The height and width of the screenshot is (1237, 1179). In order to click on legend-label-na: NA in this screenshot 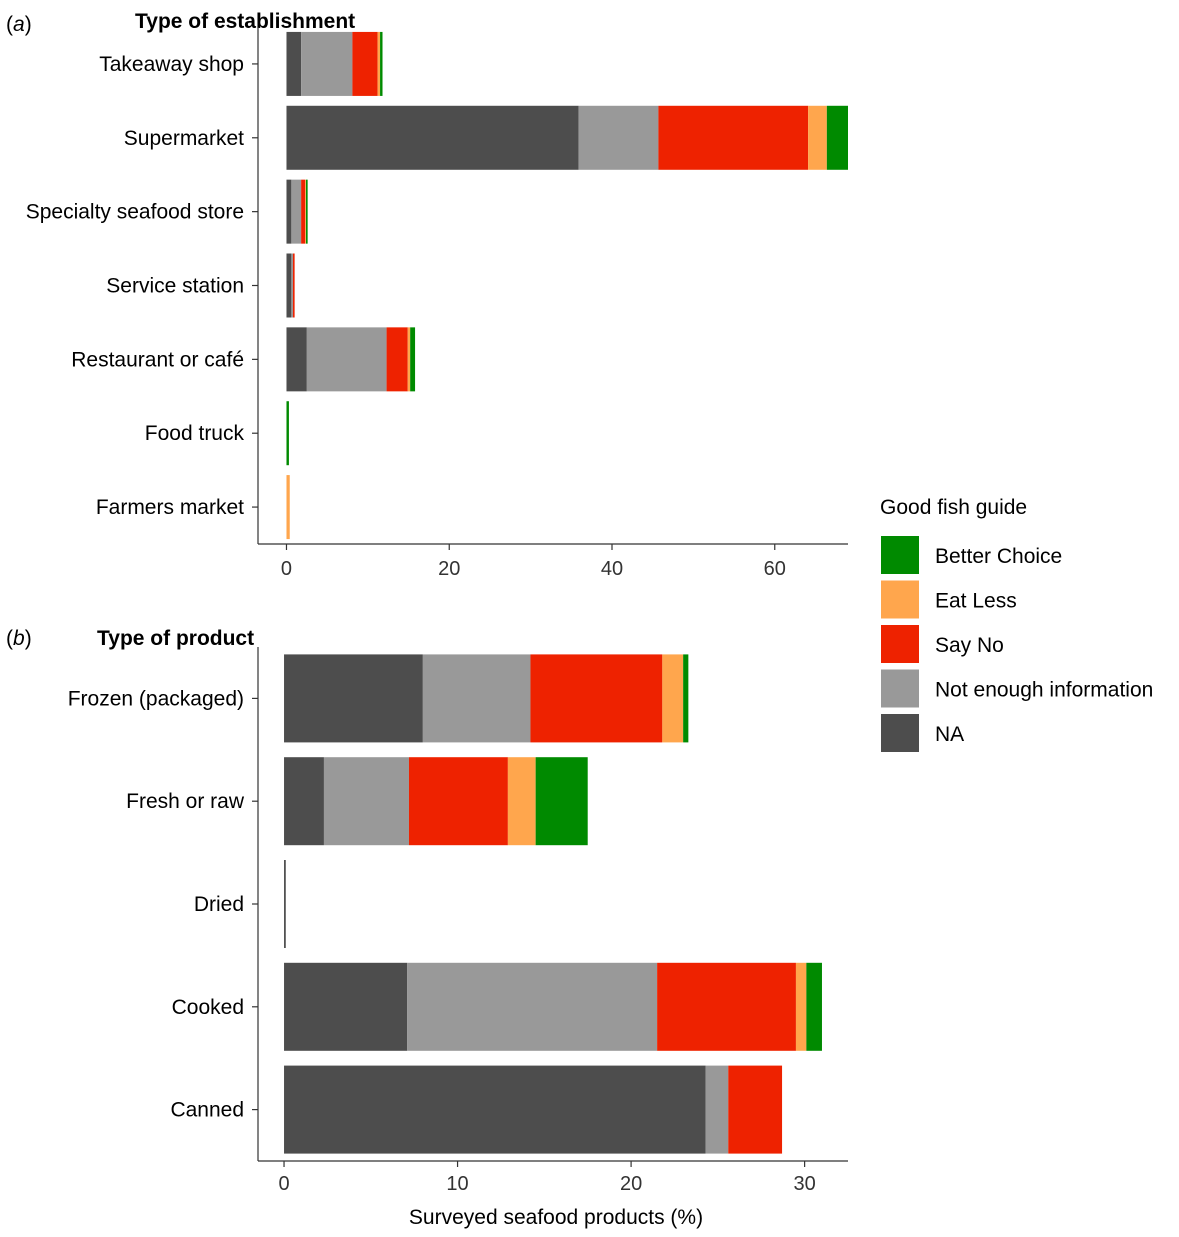, I will do `click(949, 734)`.